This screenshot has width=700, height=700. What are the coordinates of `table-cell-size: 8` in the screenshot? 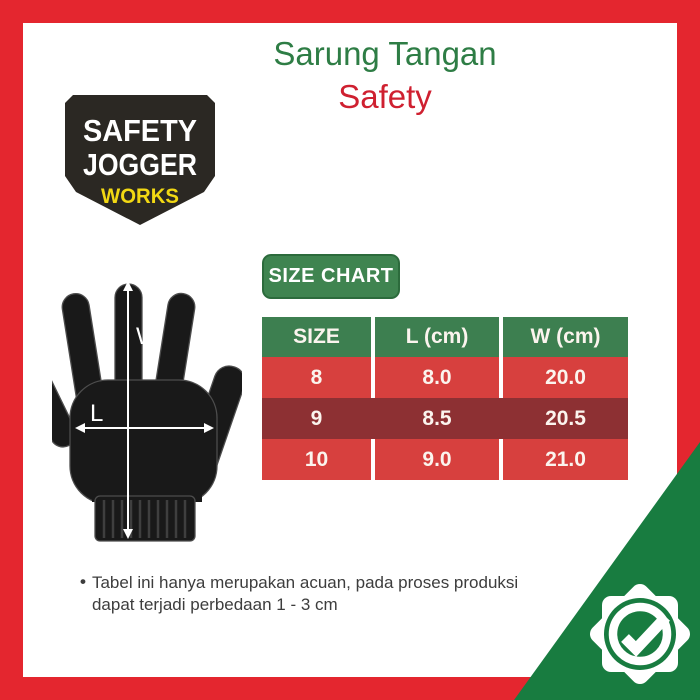 It's located at (316, 377).